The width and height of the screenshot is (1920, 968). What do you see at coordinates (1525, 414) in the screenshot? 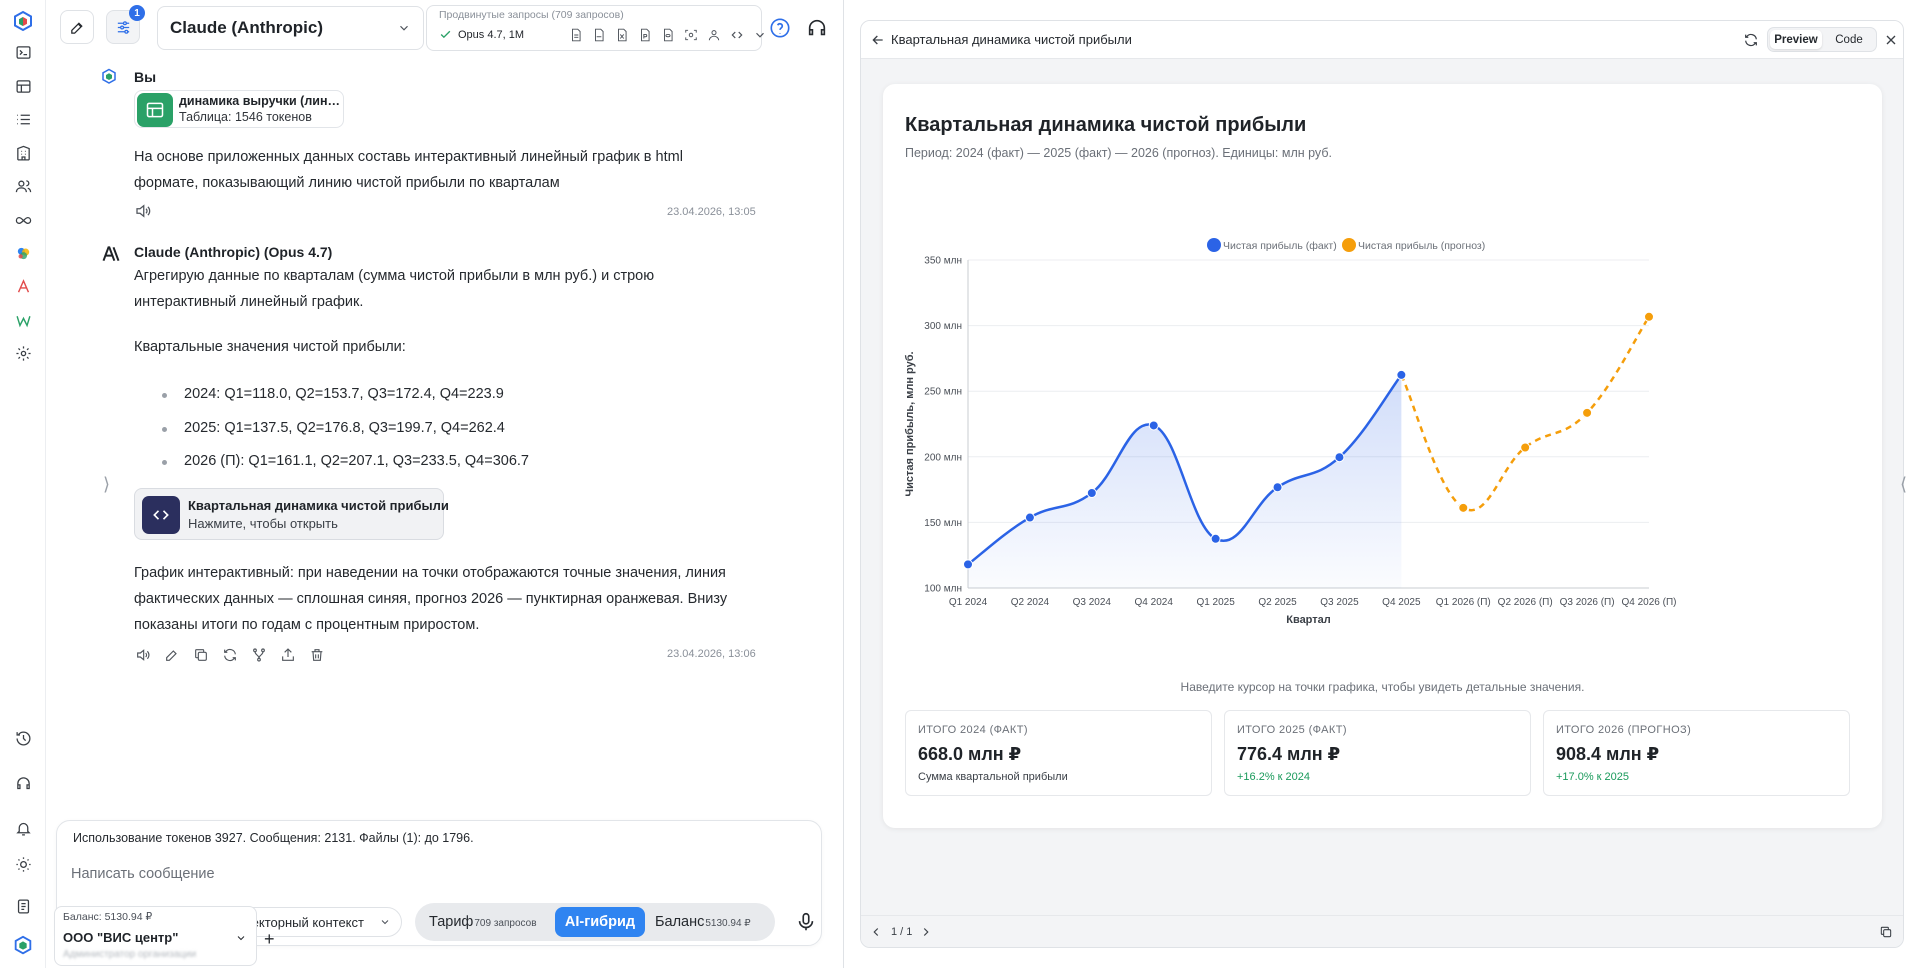
I see `series-line` at bounding box center [1525, 414].